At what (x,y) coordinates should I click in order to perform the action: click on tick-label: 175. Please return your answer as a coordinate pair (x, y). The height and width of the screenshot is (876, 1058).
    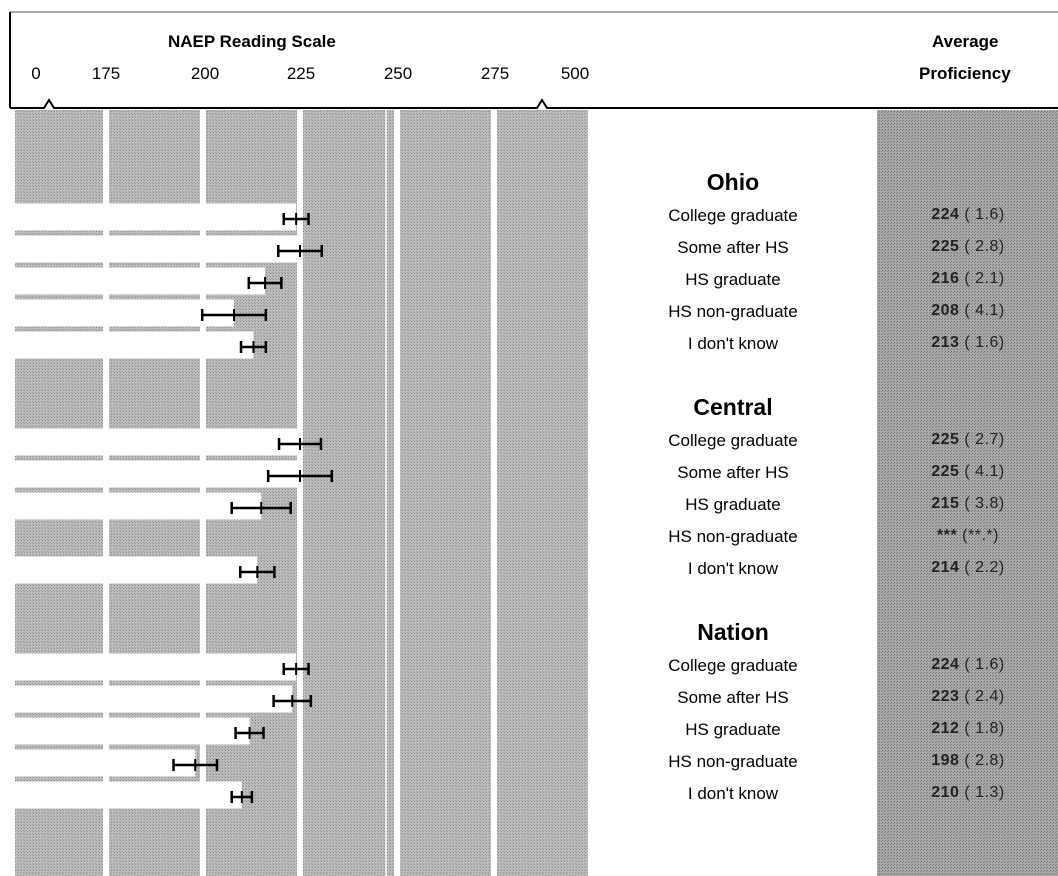
    Looking at the image, I should click on (106, 73).